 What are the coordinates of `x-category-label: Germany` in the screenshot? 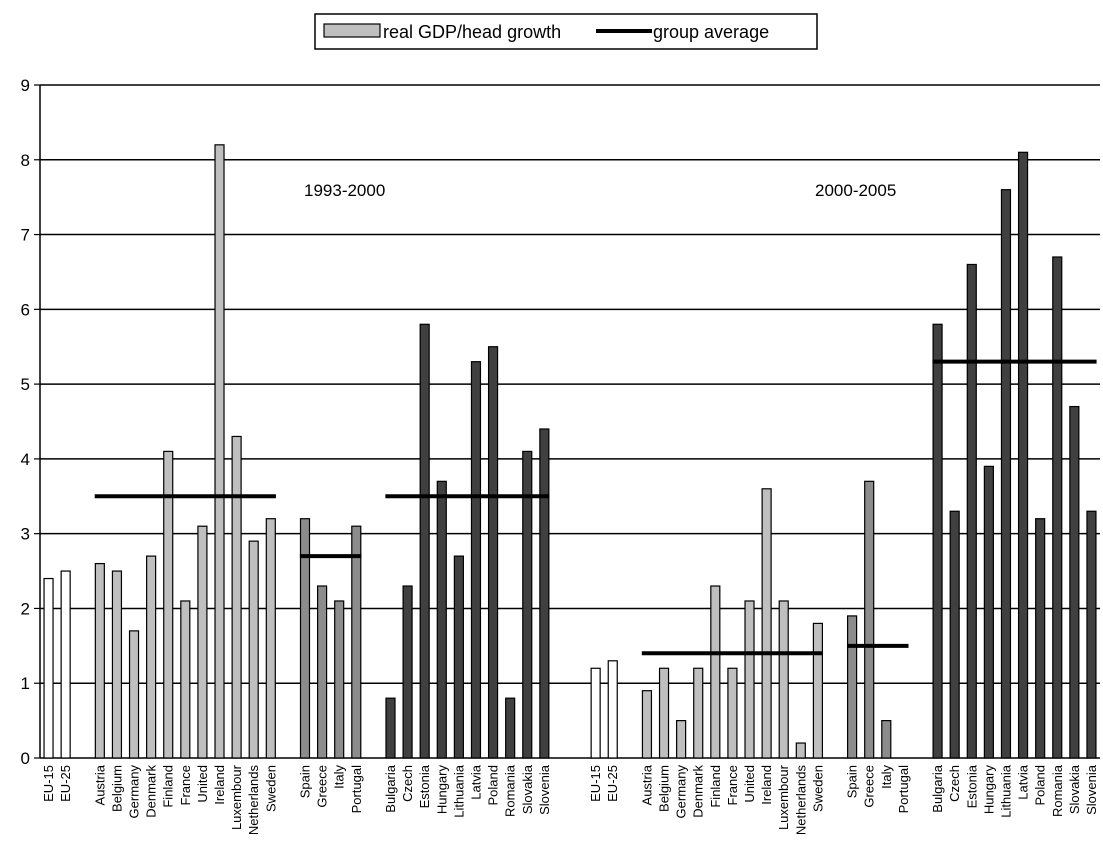 It's located at (681, 792).